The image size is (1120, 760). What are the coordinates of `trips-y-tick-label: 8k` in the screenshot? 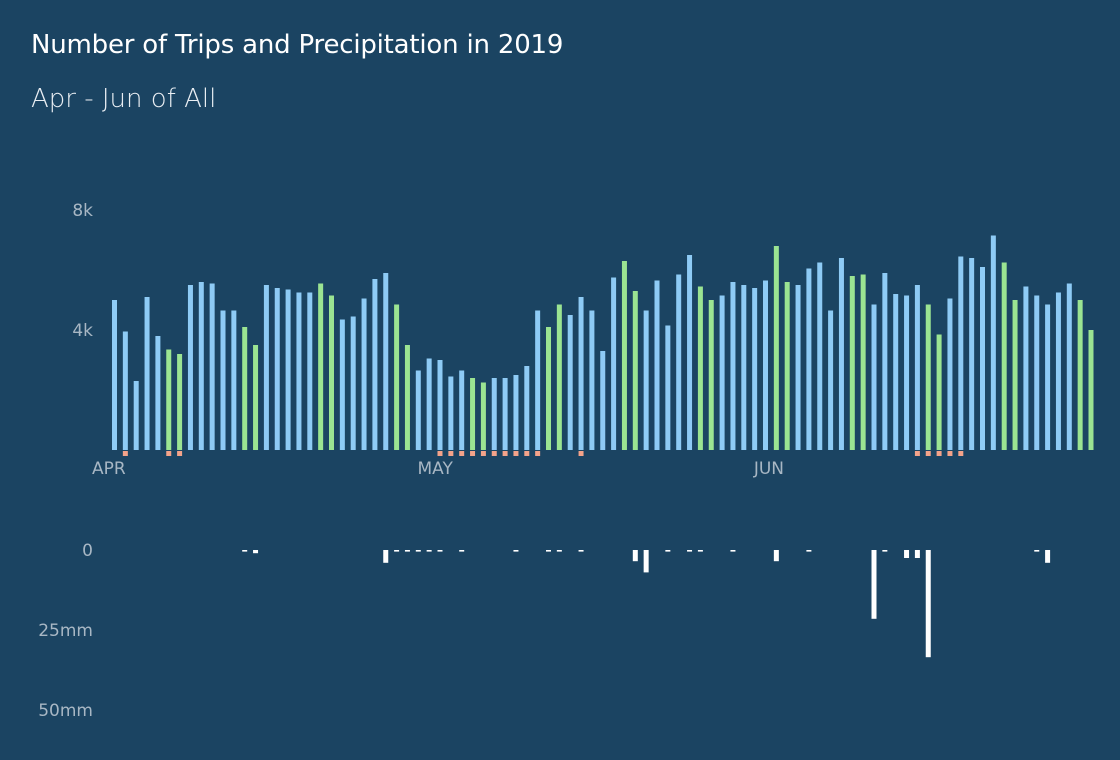 It's located at (82, 211).